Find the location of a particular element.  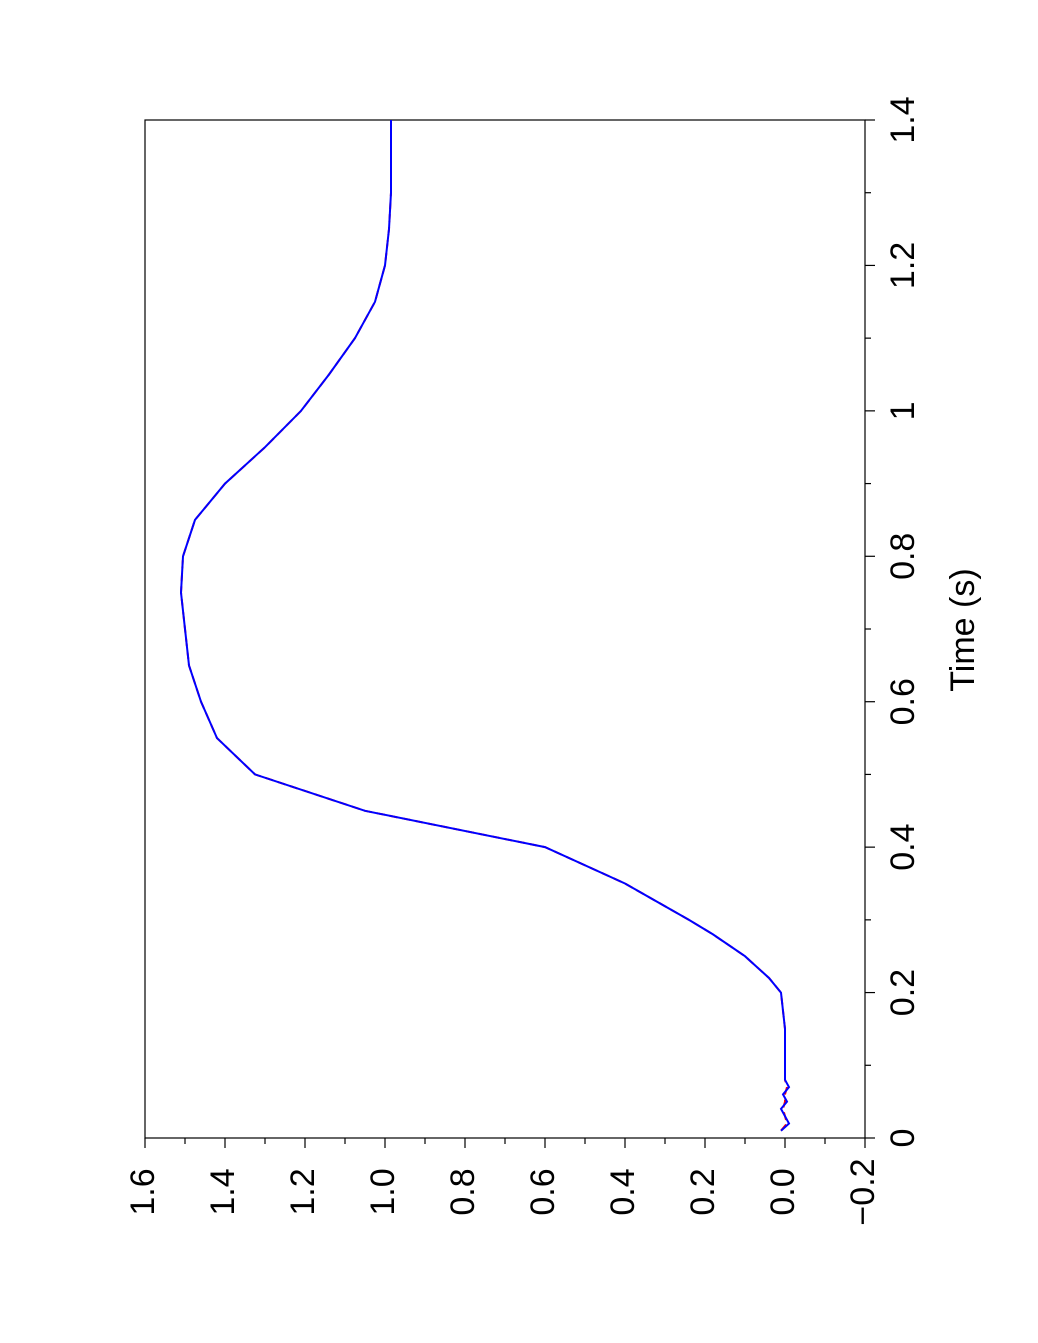

x-tick-label: 0.6 is located at coordinates (903, 701).